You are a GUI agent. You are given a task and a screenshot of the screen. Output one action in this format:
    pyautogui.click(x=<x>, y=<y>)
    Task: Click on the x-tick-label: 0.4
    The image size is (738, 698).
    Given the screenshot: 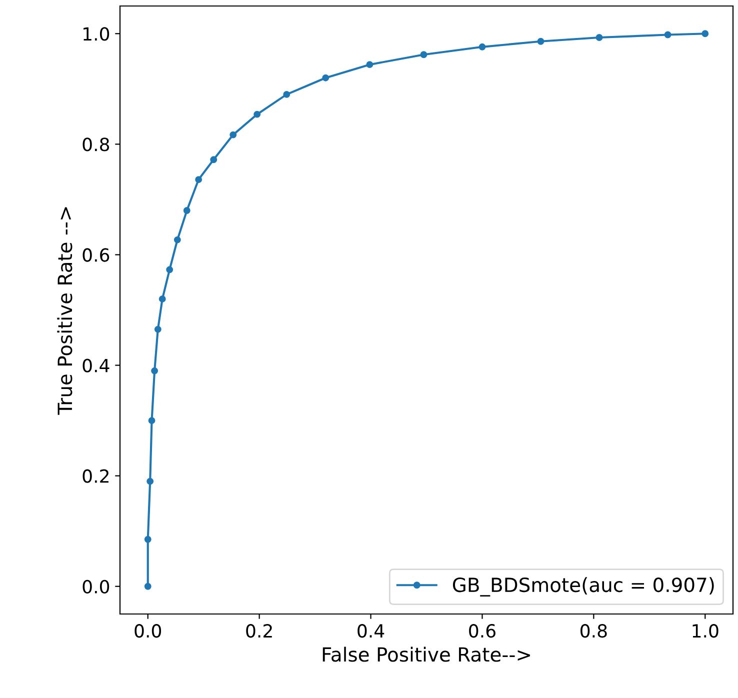 What is the action you would take?
    pyautogui.click(x=371, y=631)
    